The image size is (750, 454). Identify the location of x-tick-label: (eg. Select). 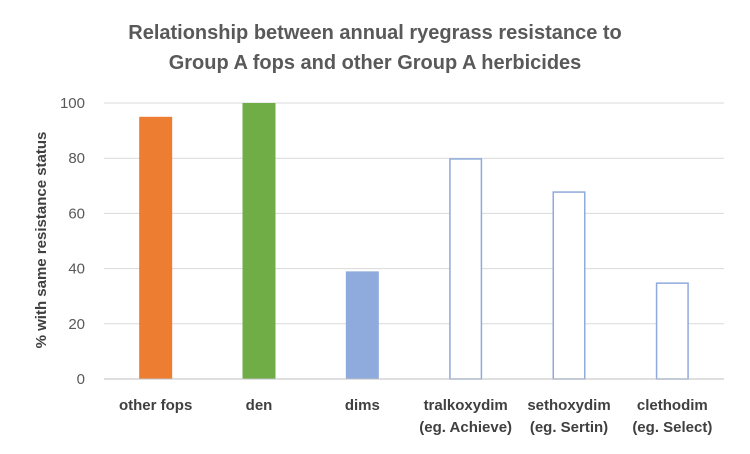
(672, 427).